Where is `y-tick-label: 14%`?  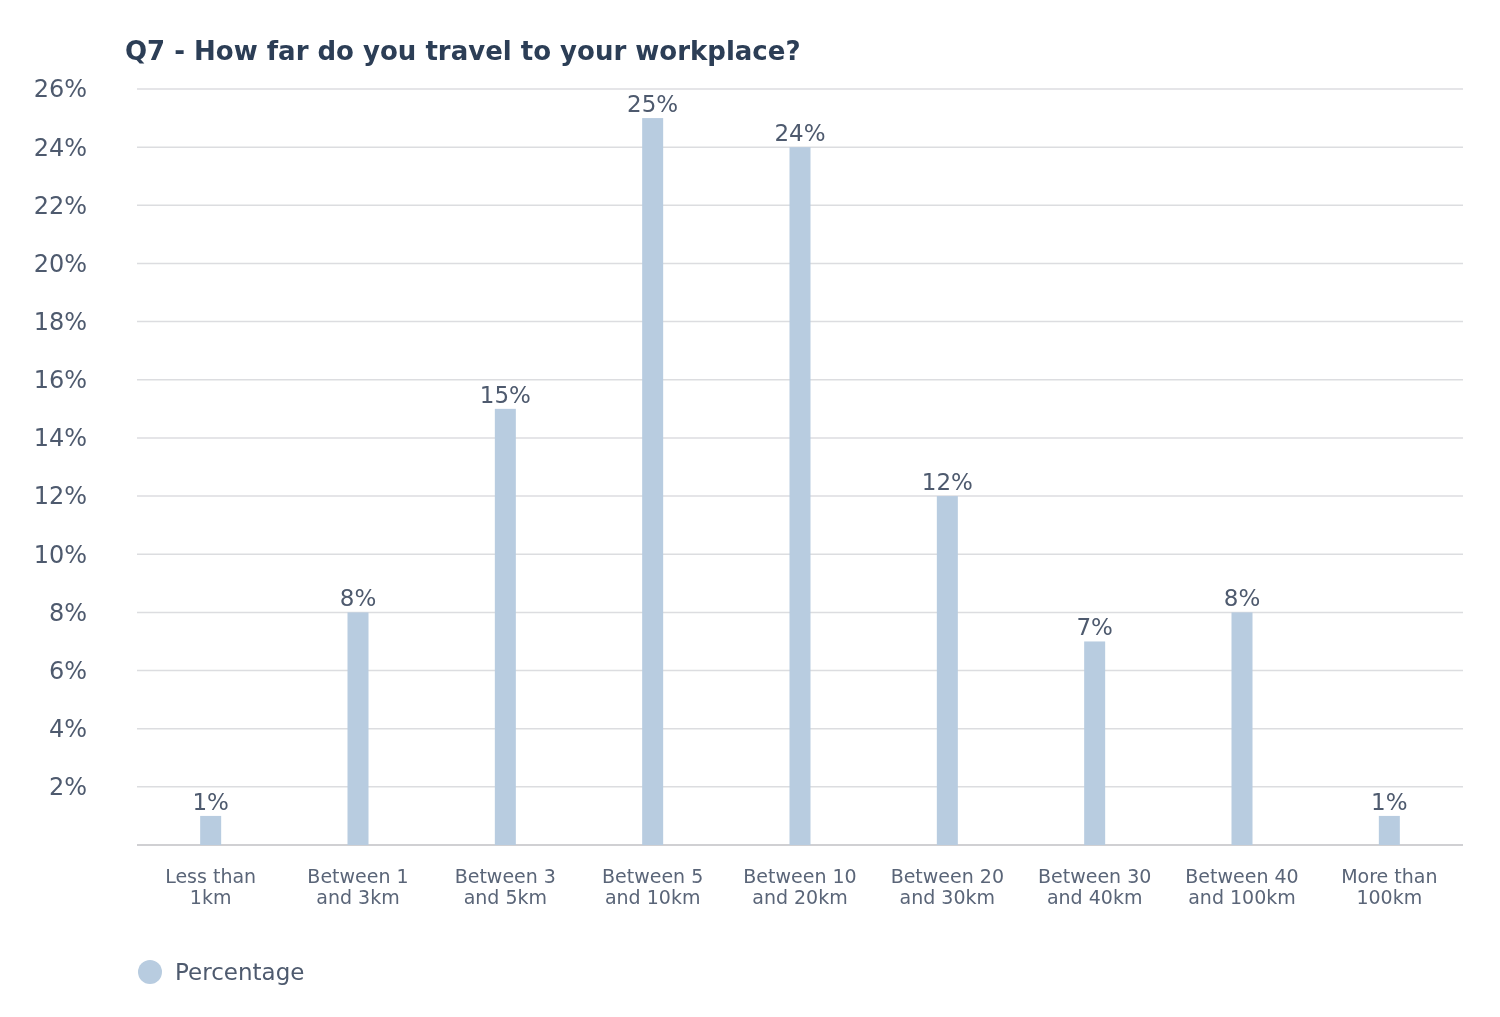 y-tick-label: 14% is located at coordinates (60, 438).